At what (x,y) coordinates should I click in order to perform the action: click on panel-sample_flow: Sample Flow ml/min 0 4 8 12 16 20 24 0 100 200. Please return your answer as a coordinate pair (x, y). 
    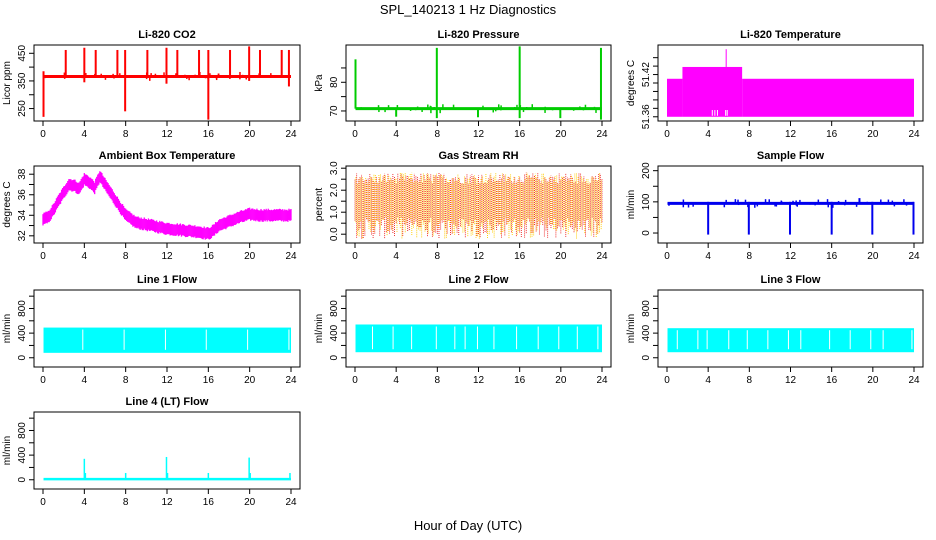
    Looking at the image, I should click on (775, 206).